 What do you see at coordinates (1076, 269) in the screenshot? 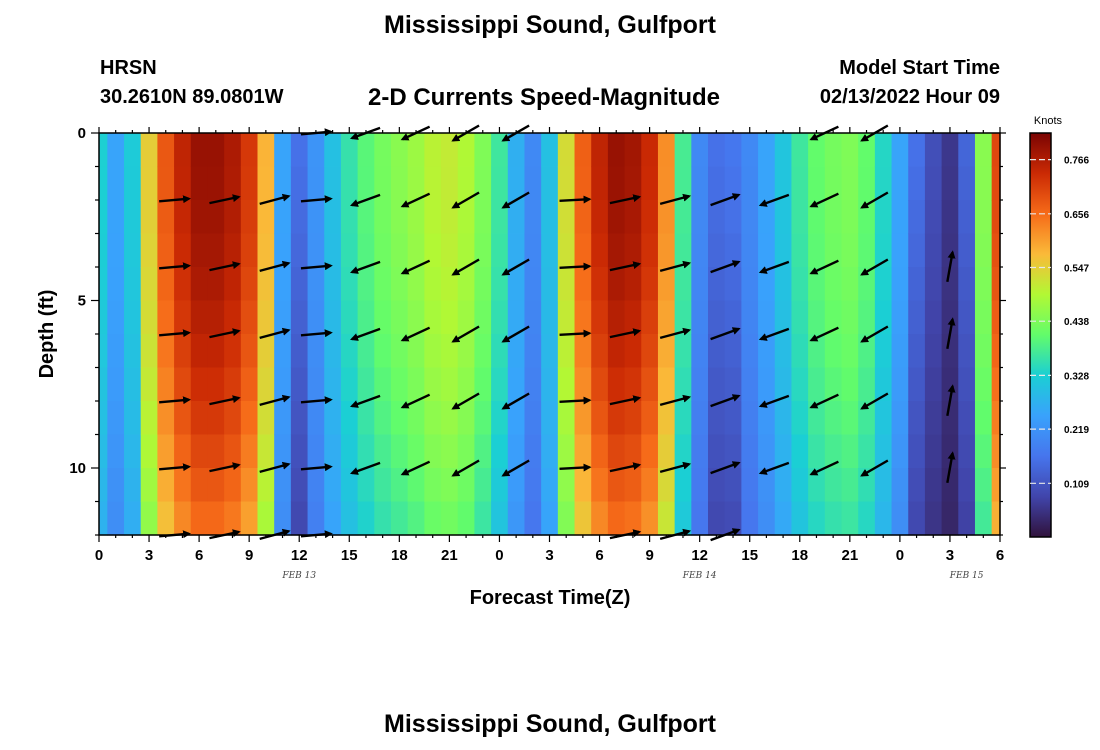
I see `colorbar-tick-label: 0.547` at bounding box center [1076, 269].